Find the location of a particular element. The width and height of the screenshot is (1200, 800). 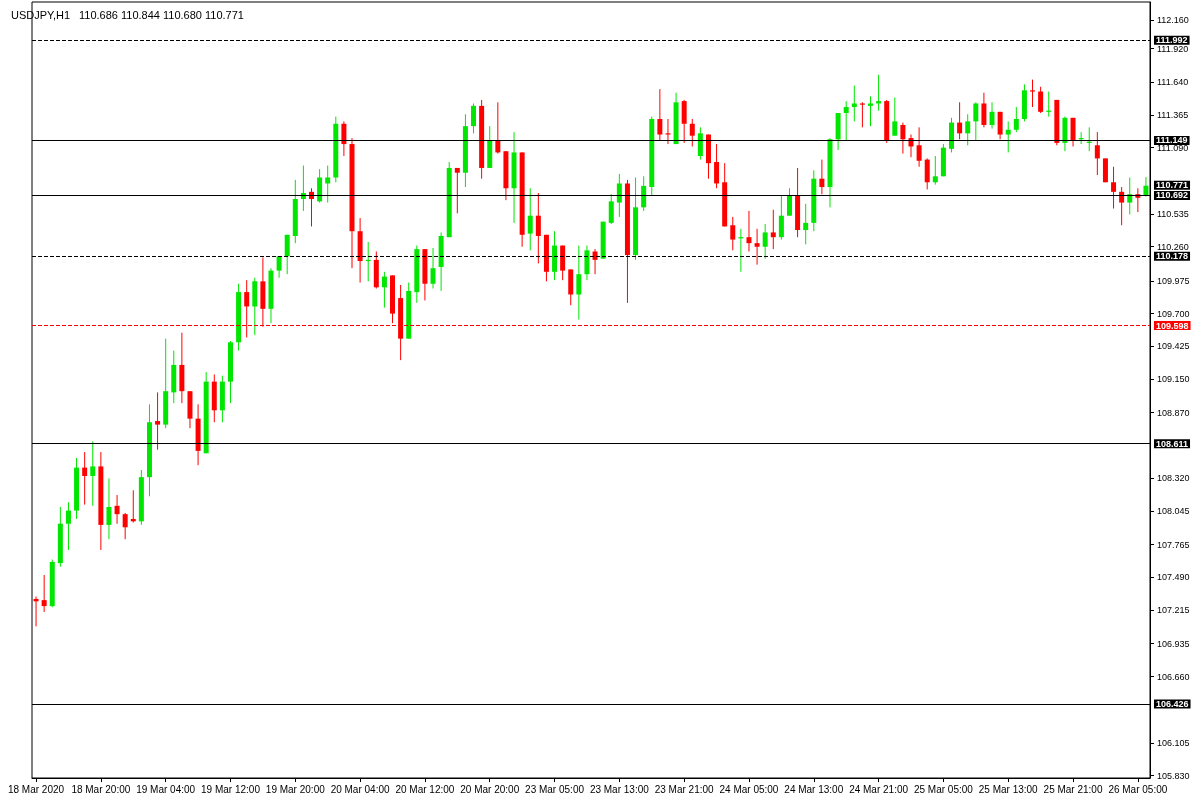

y-tick-label: 109.700 is located at coordinates (1173, 313).